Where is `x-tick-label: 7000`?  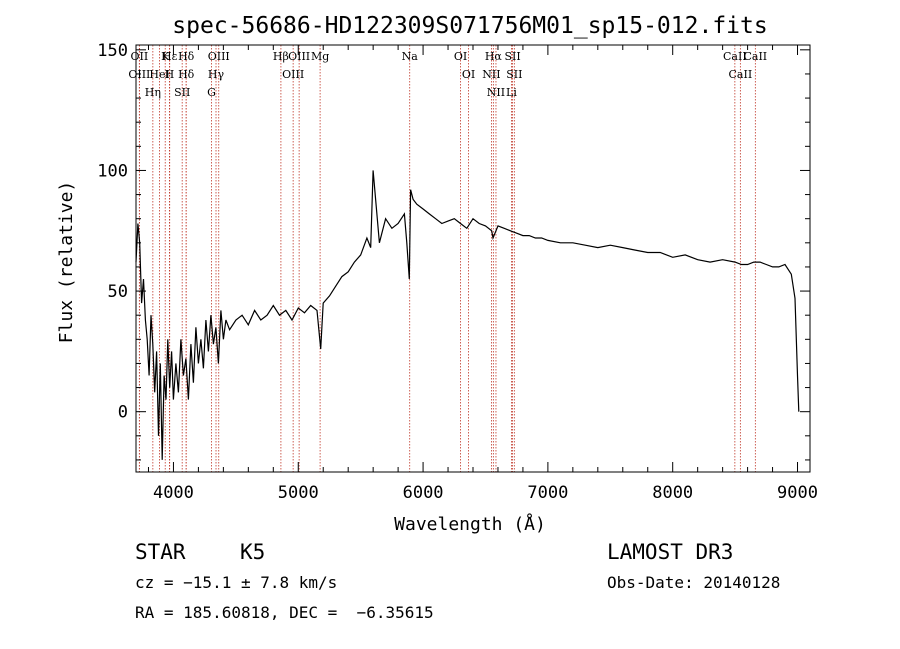 x-tick-label: 7000 is located at coordinates (547, 493).